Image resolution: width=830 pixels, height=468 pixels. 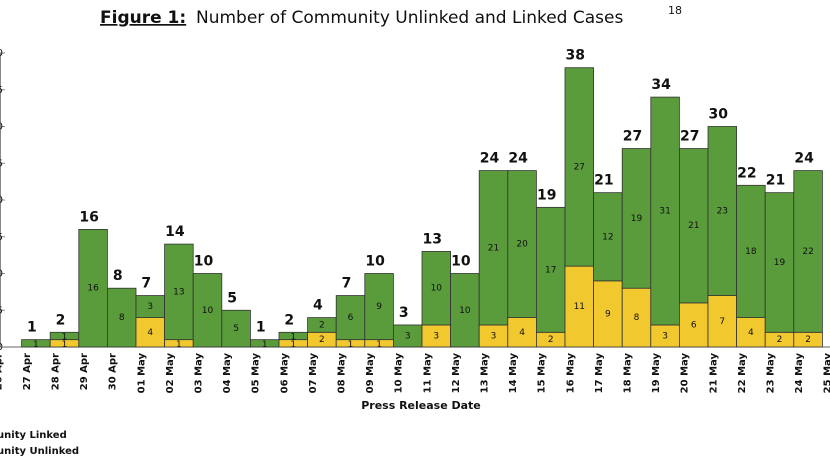 What do you see at coordinates (722, 212) in the screenshot?
I see `segment-label: 23` at bounding box center [722, 212].